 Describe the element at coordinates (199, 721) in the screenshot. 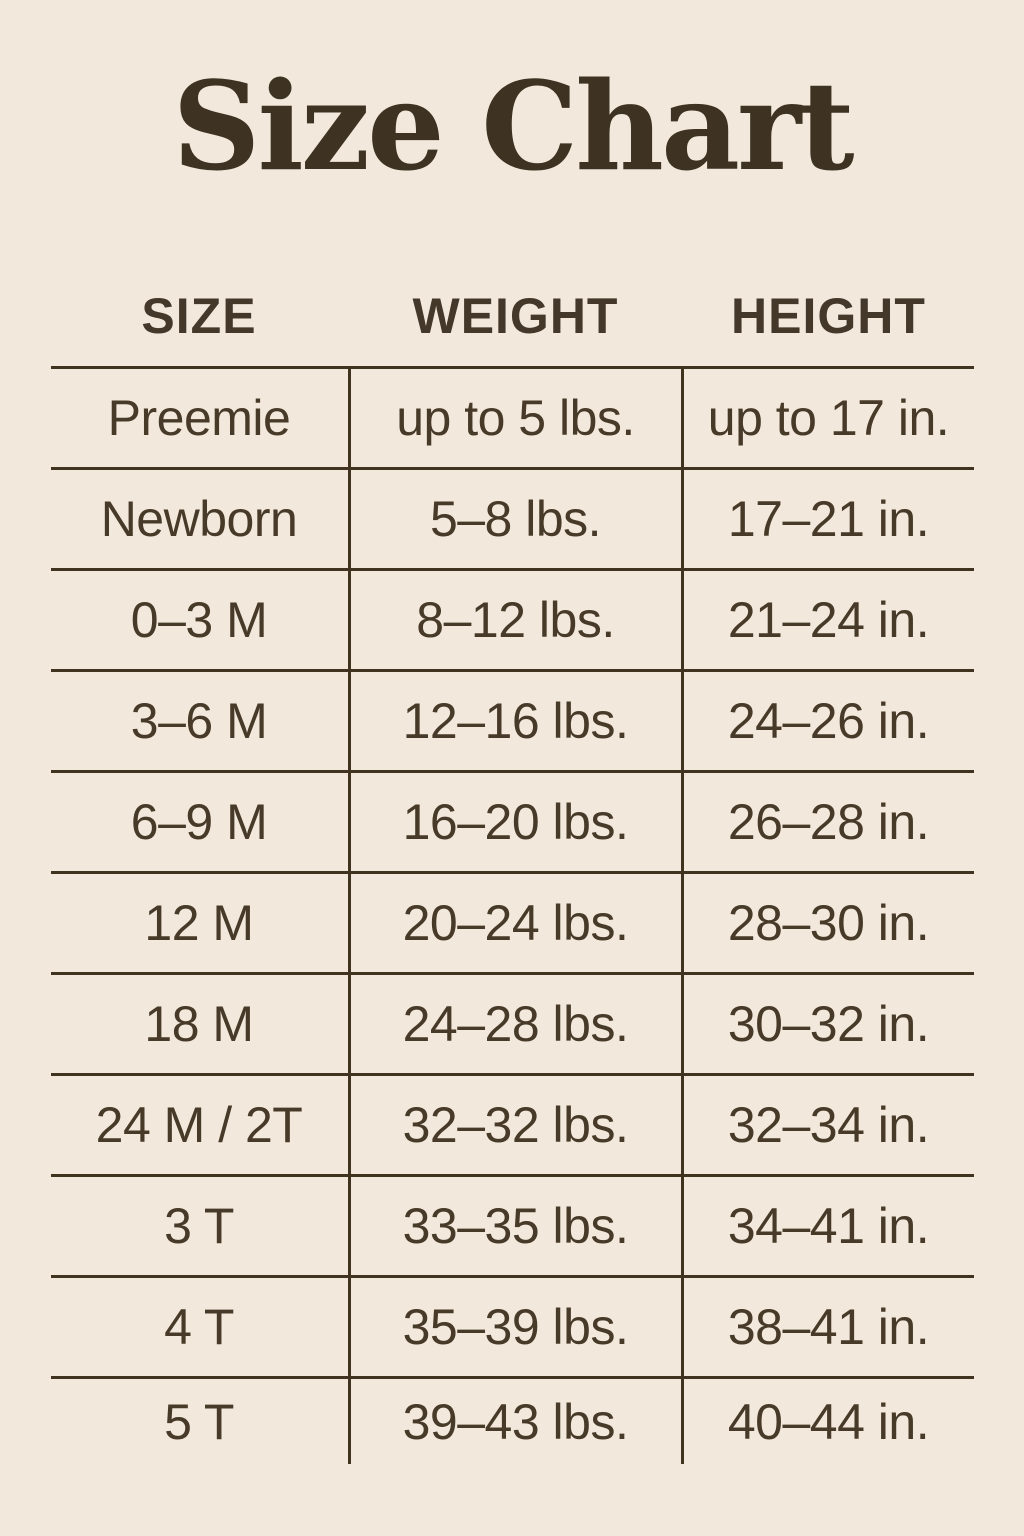

I see `size-cell: 3–6 M` at that location.